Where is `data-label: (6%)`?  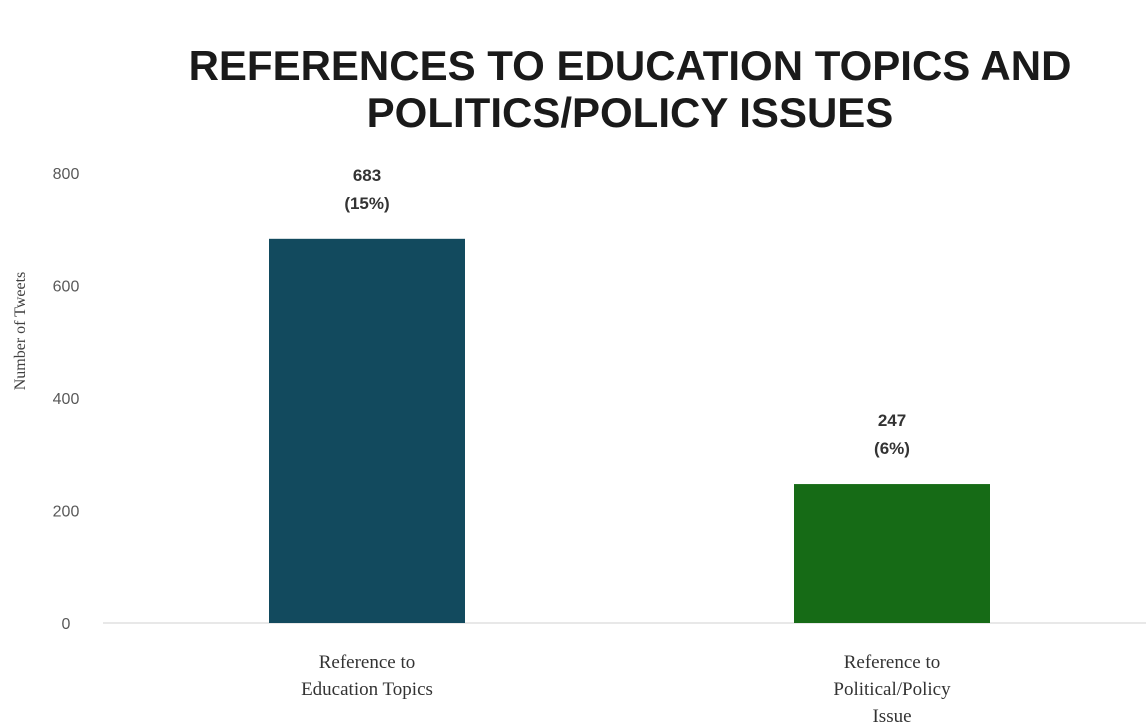 data-label: (6%) is located at coordinates (892, 448).